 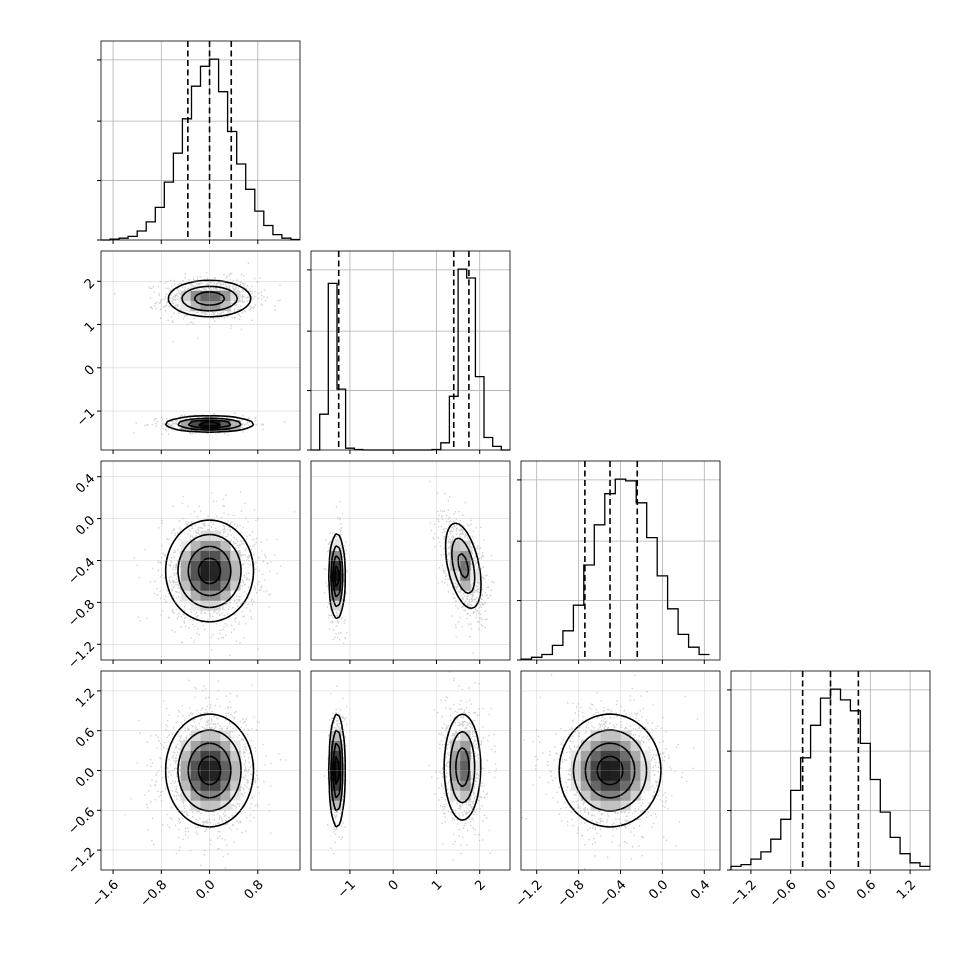 What do you see at coordinates (90, 284) in the screenshot?
I see `y-tick-label: 2` at bounding box center [90, 284].